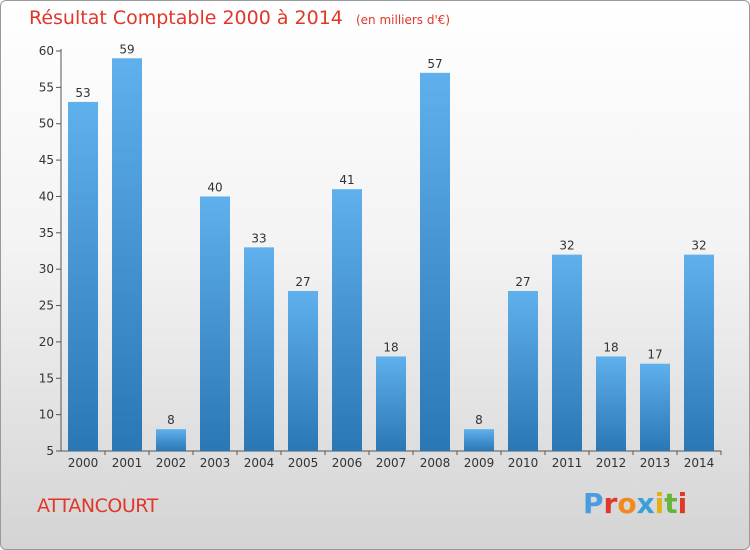  Describe the element at coordinates (126, 49) in the screenshot. I see `bar-value-label: 59` at that location.